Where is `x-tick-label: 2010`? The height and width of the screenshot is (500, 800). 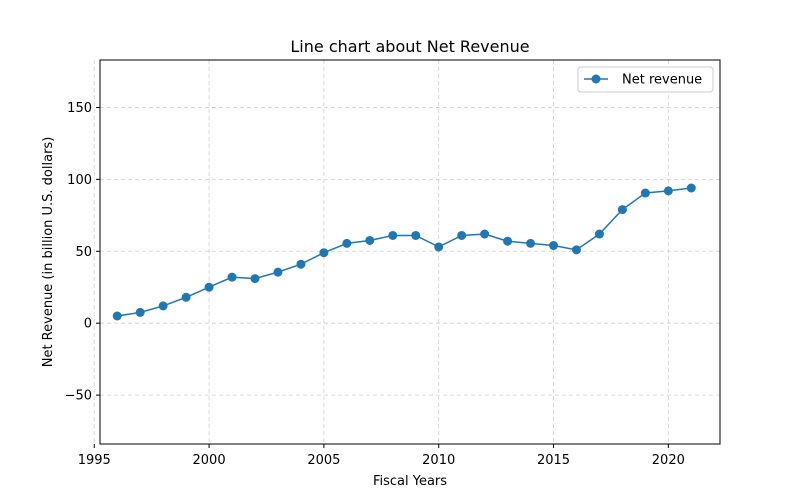 x-tick-label: 2010 is located at coordinates (438, 460).